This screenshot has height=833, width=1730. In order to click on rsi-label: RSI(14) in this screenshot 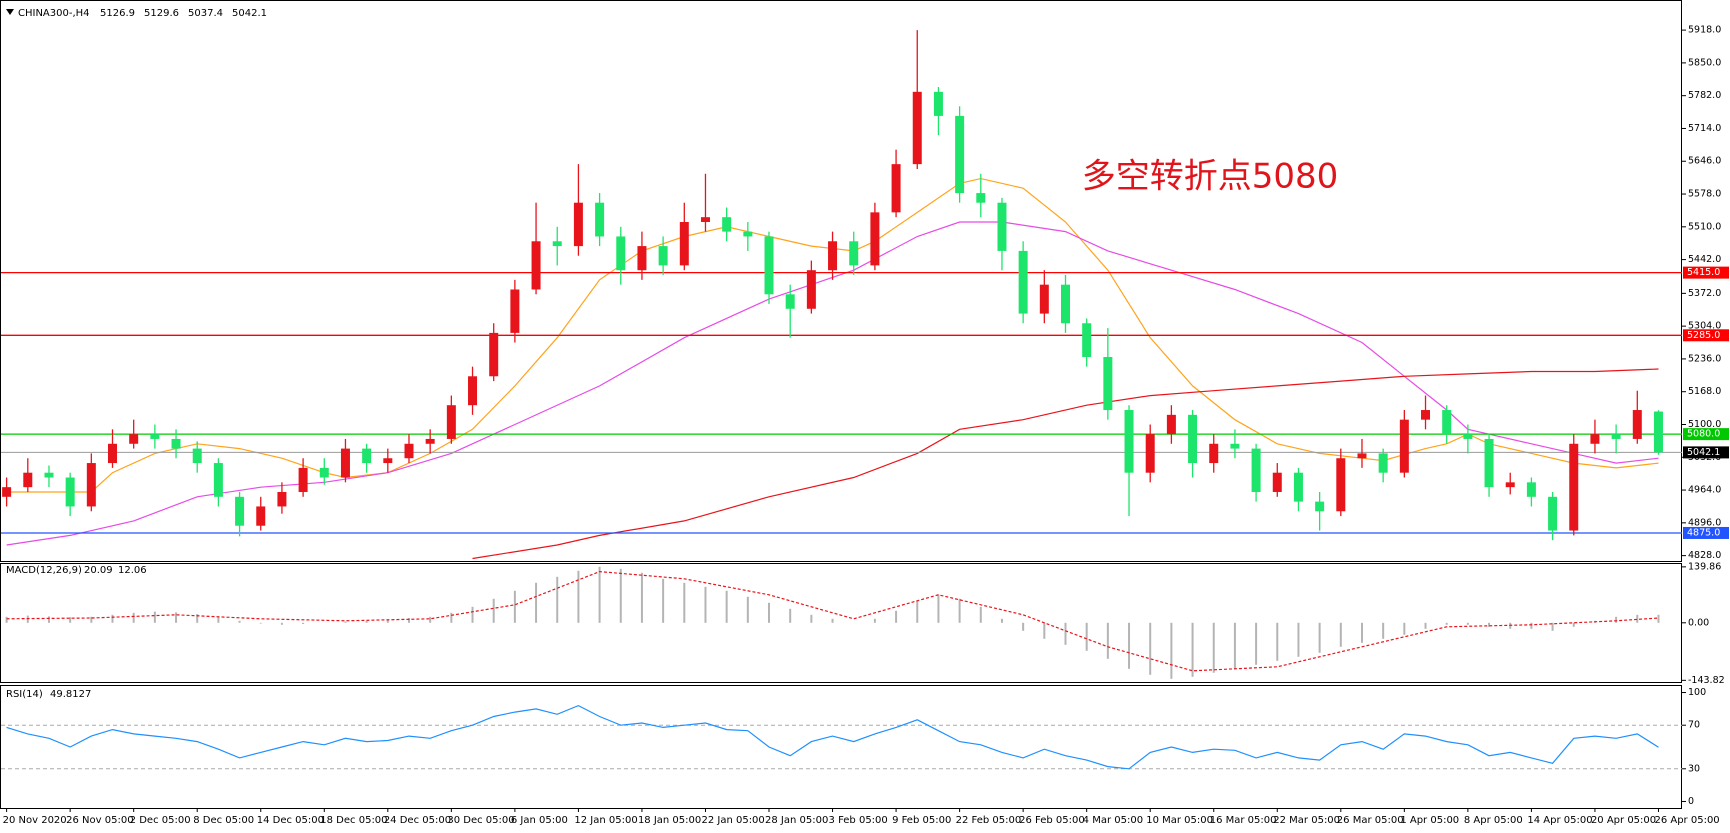, I will do `click(24, 694)`.